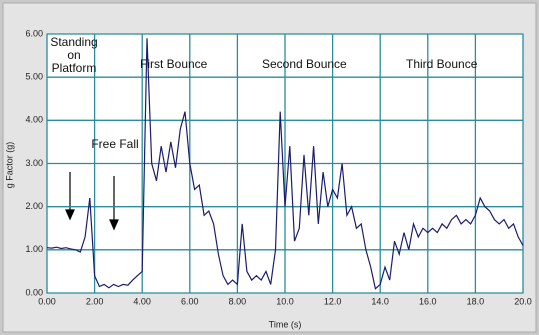 The image size is (539, 335). I want to click on y-tick-label: 6.00, so click(34, 33).